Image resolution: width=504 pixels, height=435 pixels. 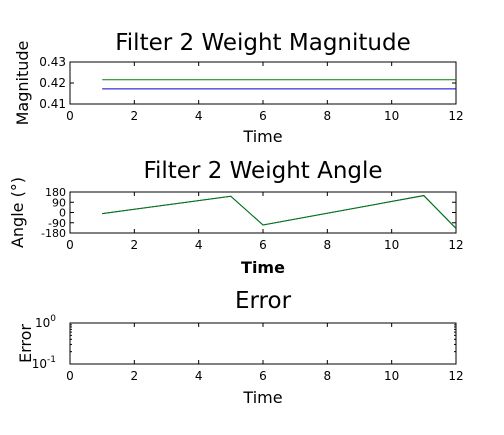 I want to click on y-axis-label: Error, so click(x=25, y=343).